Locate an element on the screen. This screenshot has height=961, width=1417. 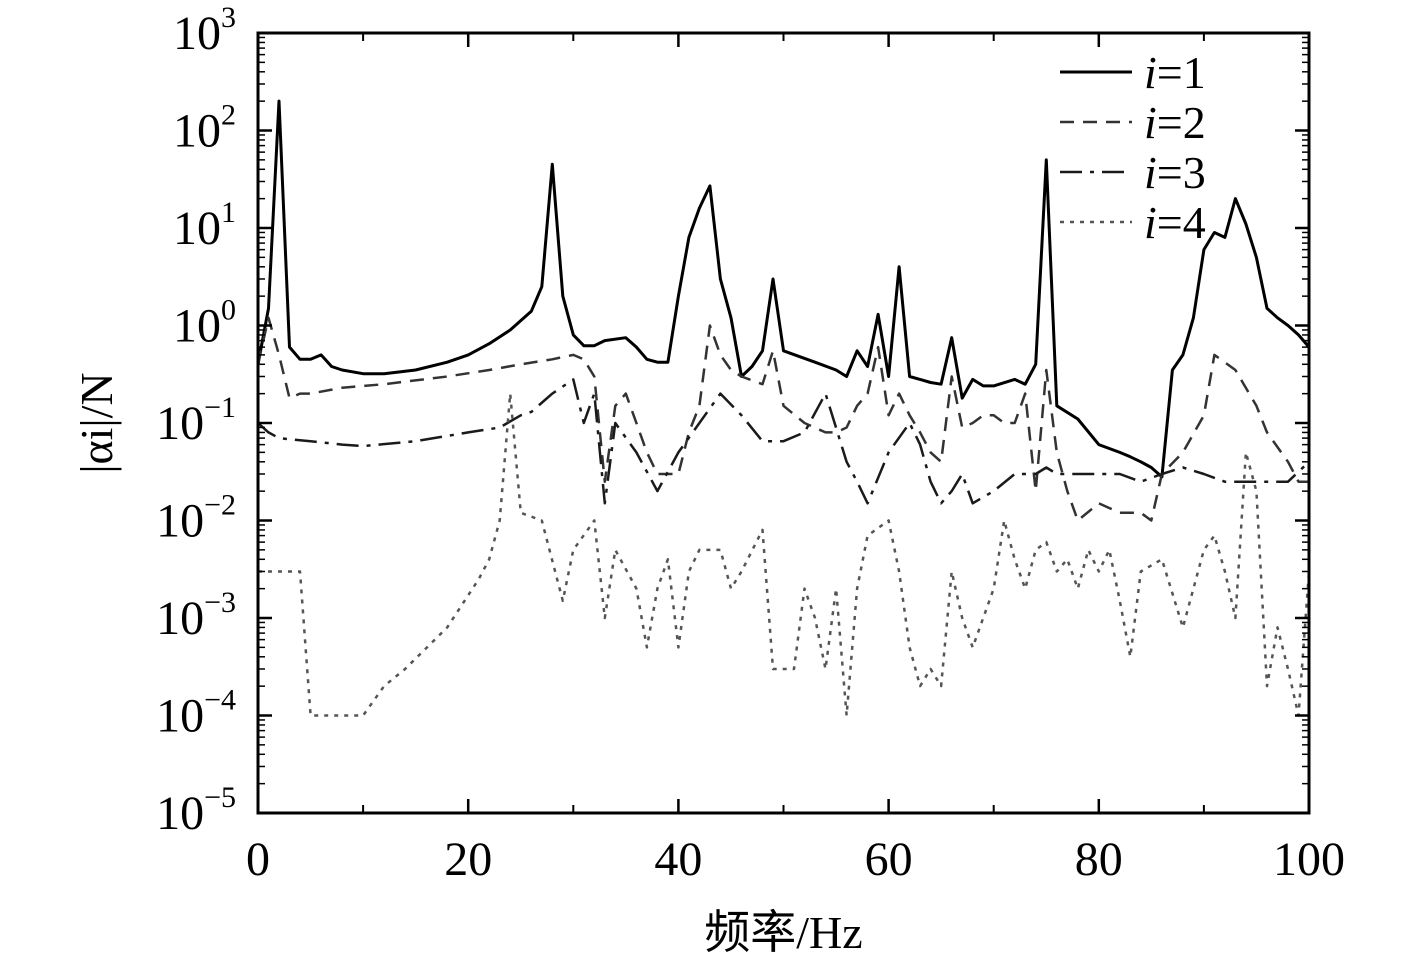
x-tick-label: 20 is located at coordinates (468, 859).